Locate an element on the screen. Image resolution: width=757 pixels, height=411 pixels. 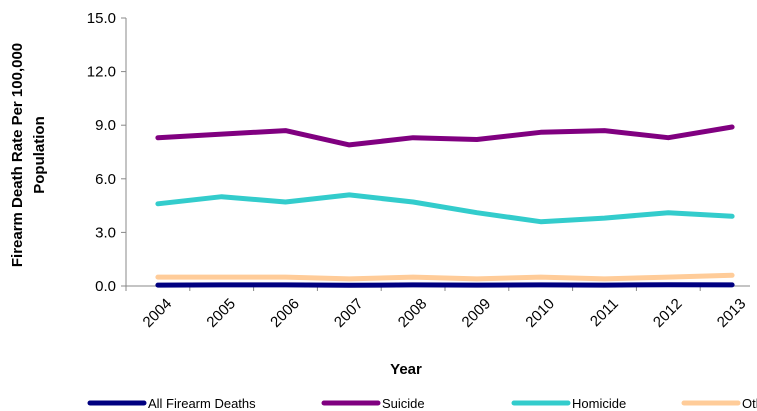
series-line-suicide is located at coordinates (445, 136).